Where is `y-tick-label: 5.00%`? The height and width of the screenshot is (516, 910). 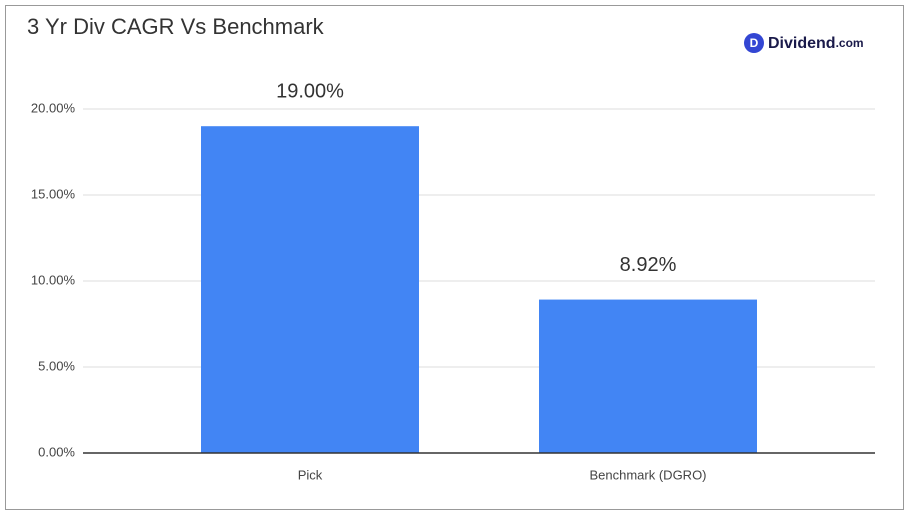
y-tick-label: 5.00% is located at coordinates (56, 365).